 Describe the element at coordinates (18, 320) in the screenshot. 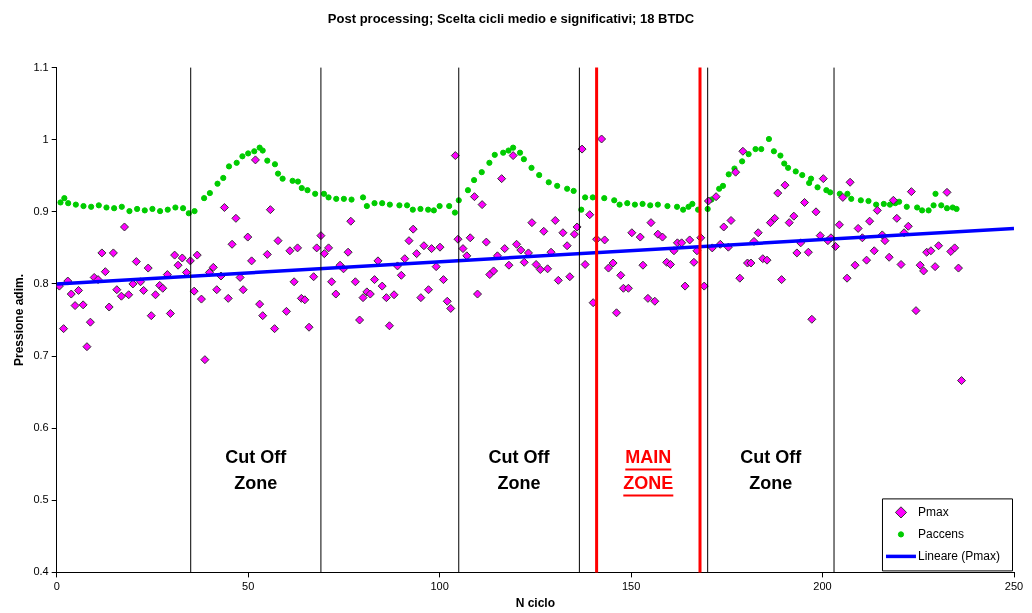

I see `y-axis-title: Pressione adim.` at that location.